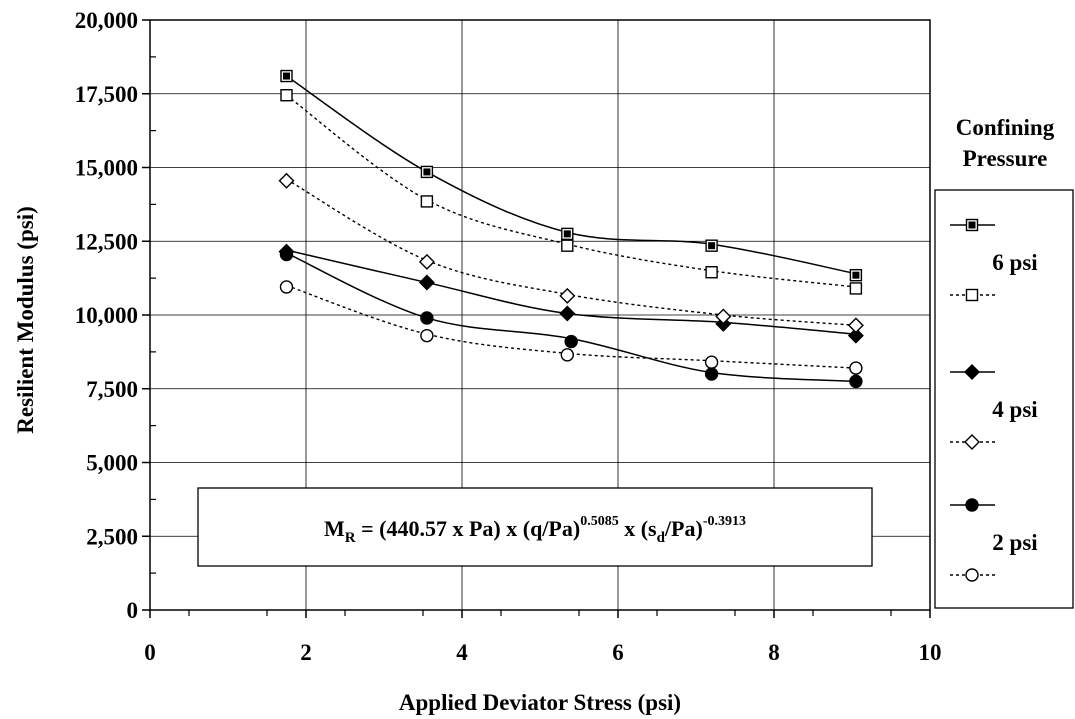 The height and width of the screenshot is (719, 1075). Describe the element at coordinates (724, 521) in the screenshot. I see `equation-exp2: -0.3913` at that location.